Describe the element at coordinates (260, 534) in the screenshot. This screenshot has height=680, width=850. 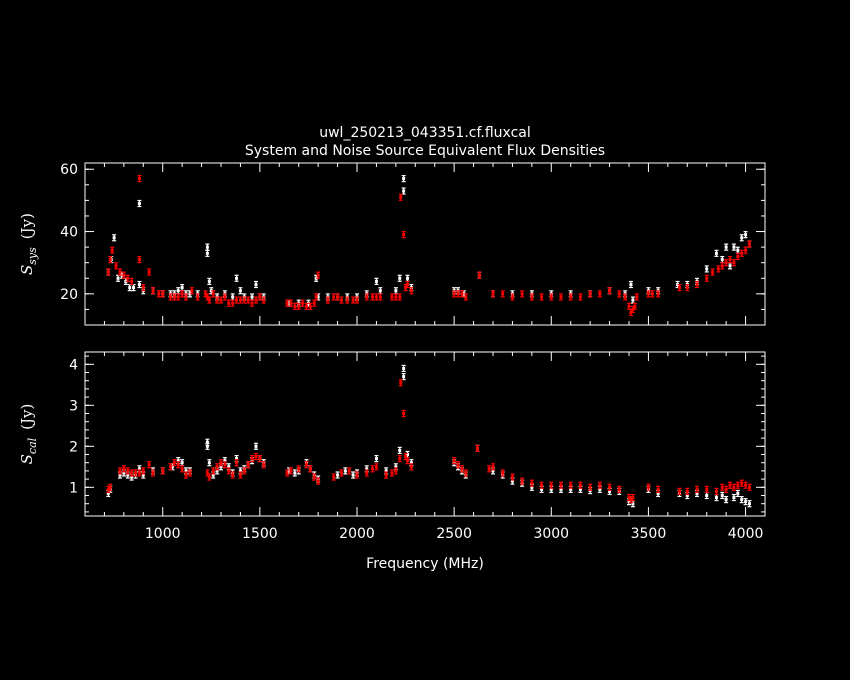
I see `x-tick-label-1: 1500` at that location.